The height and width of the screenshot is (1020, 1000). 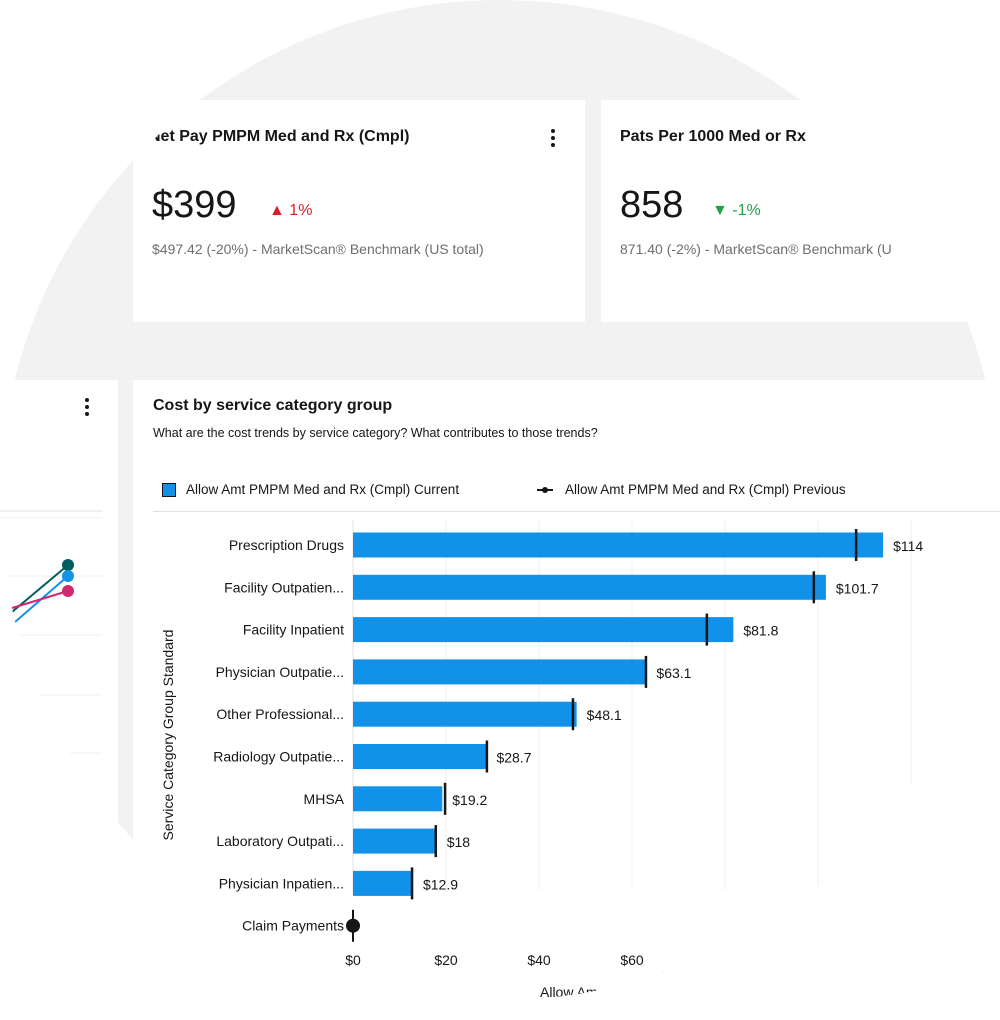 I want to click on y-tick-label: Facility Inpatient, so click(x=293, y=630).